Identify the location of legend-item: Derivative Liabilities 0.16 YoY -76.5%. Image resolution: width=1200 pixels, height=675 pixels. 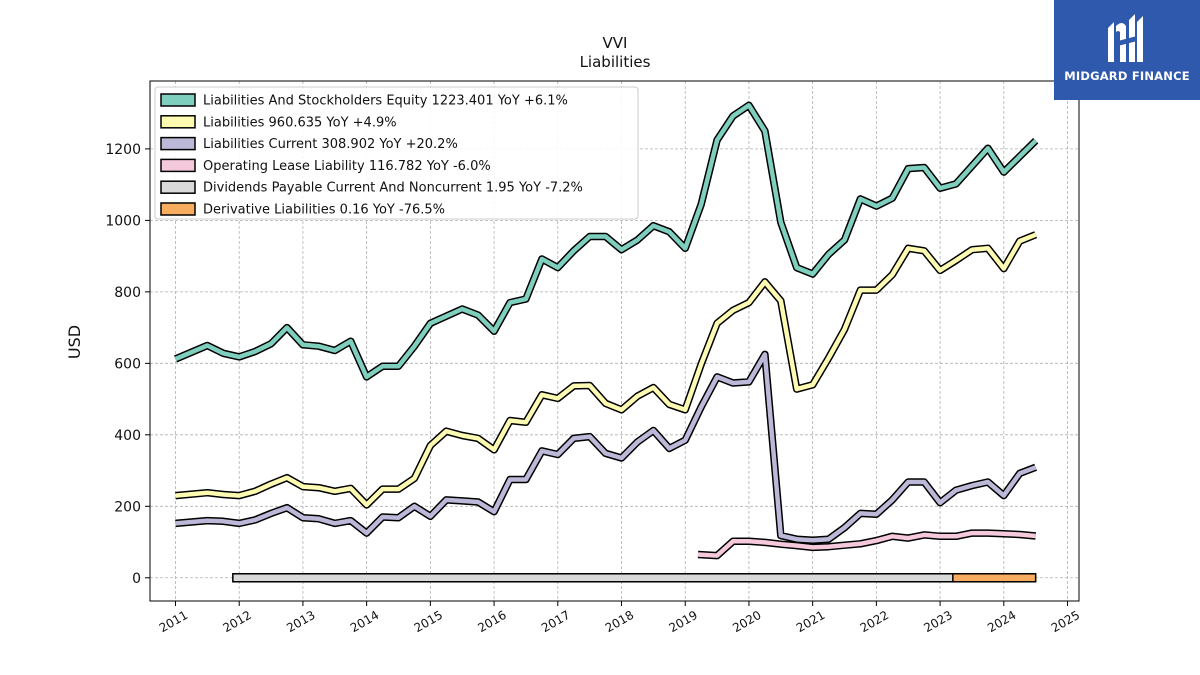
(302, 210).